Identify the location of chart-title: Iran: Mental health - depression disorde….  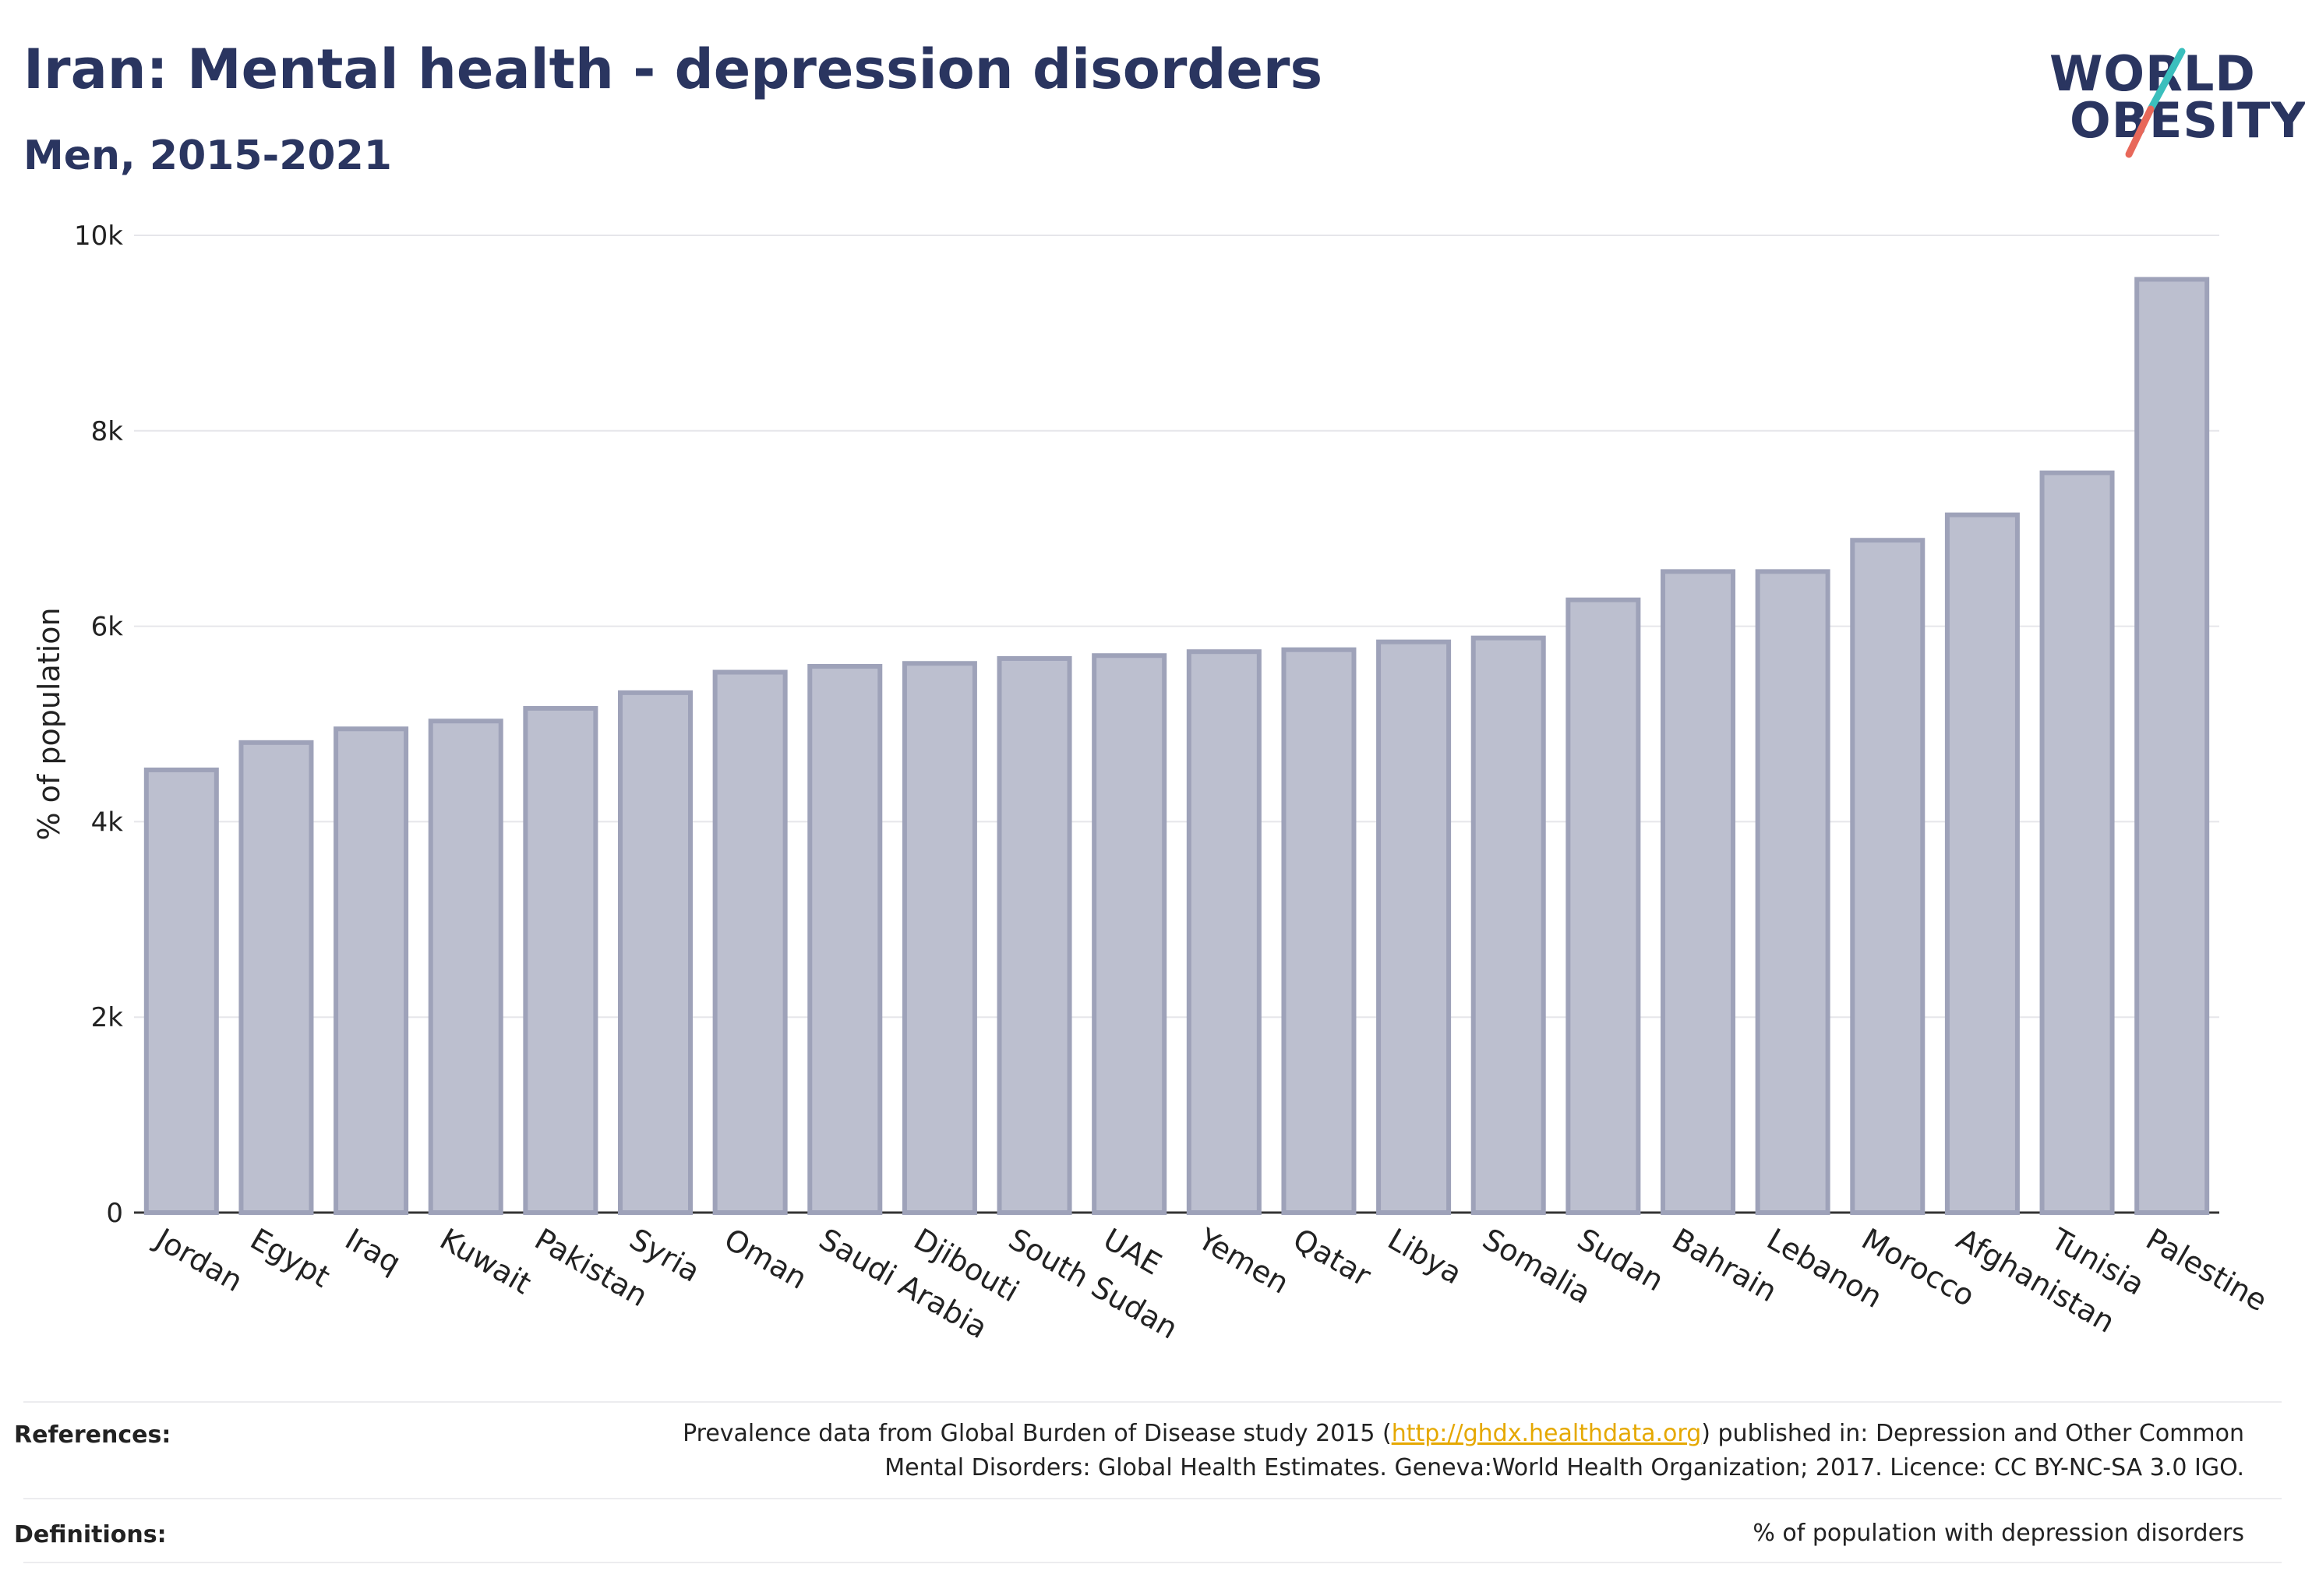
(673, 69).